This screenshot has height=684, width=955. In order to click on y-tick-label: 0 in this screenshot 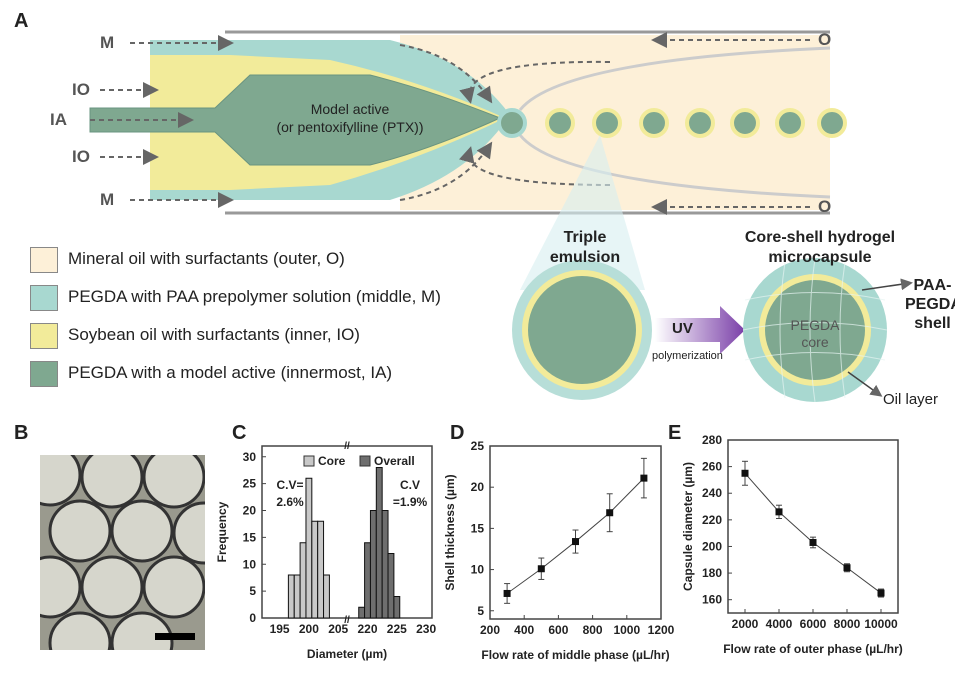, I will do `click(252, 618)`.